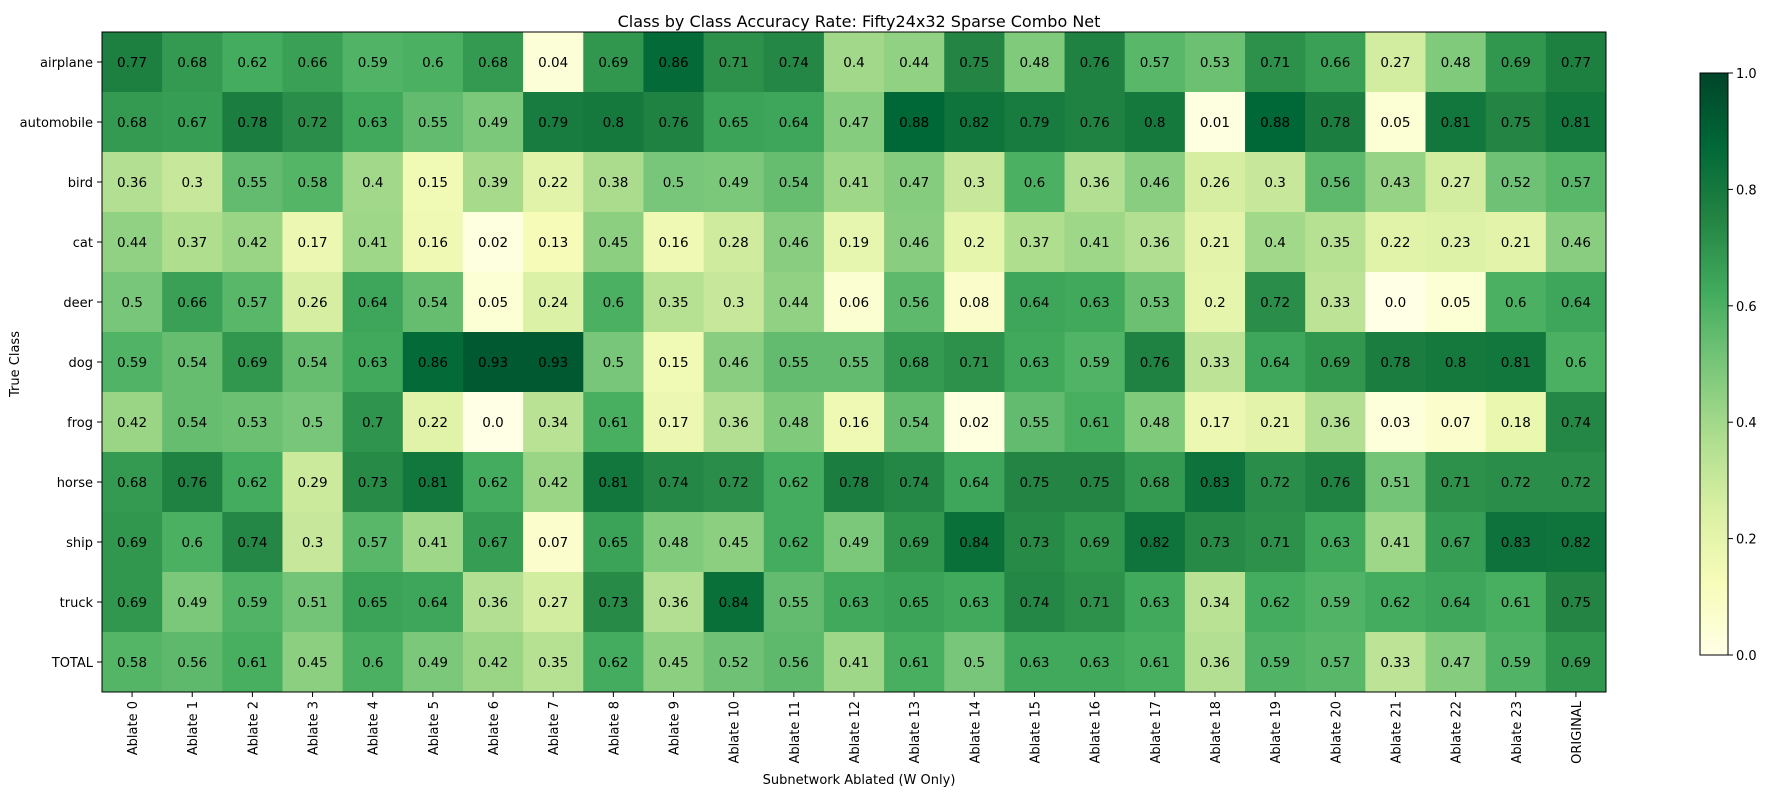 This screenshot has width=1769, height=797. I want to click on cell-value-label: 0.88, so click(1275, 123).